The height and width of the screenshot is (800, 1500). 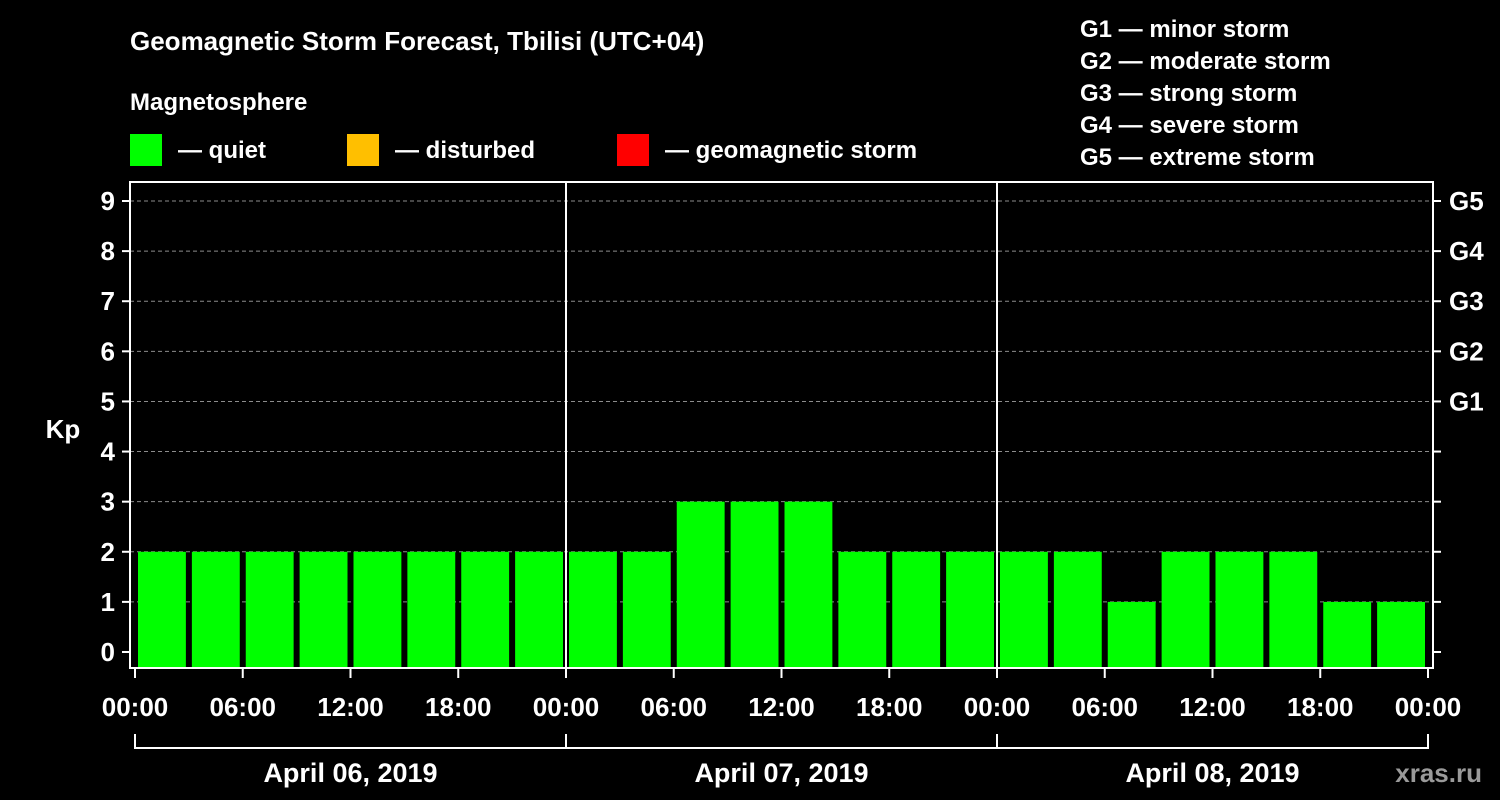 I want to click on legend: — quiet — disturbed — geomagnetic storm, so click(x=523, y=150).